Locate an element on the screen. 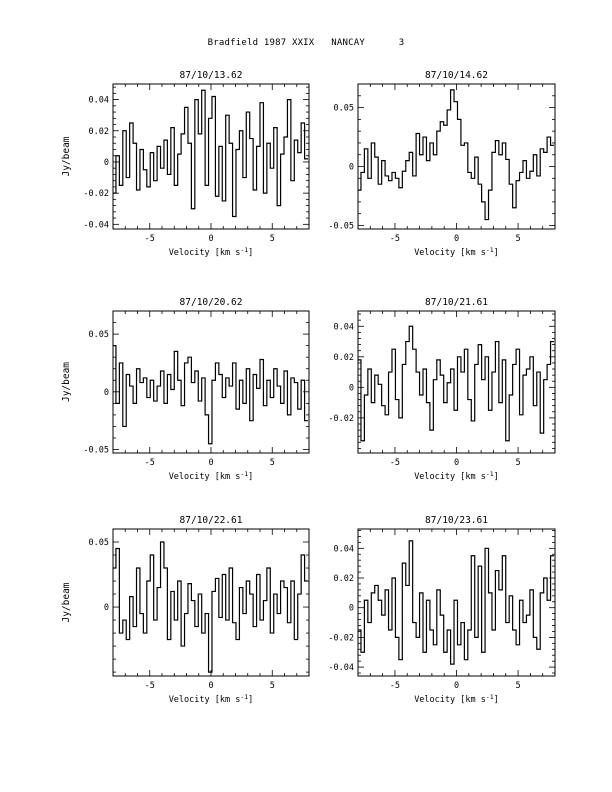 This screenshot has width=612, height=792. chart-title: 87/10/14.62 is located at coordinates (456, 75).